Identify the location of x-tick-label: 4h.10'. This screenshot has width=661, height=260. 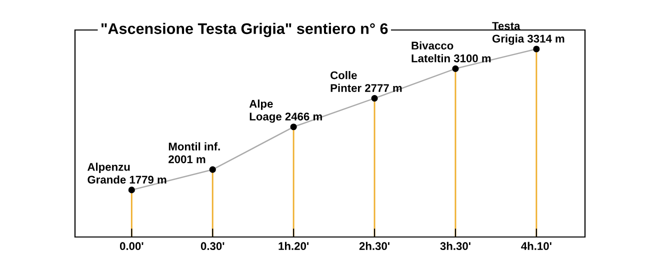
(536, 246).